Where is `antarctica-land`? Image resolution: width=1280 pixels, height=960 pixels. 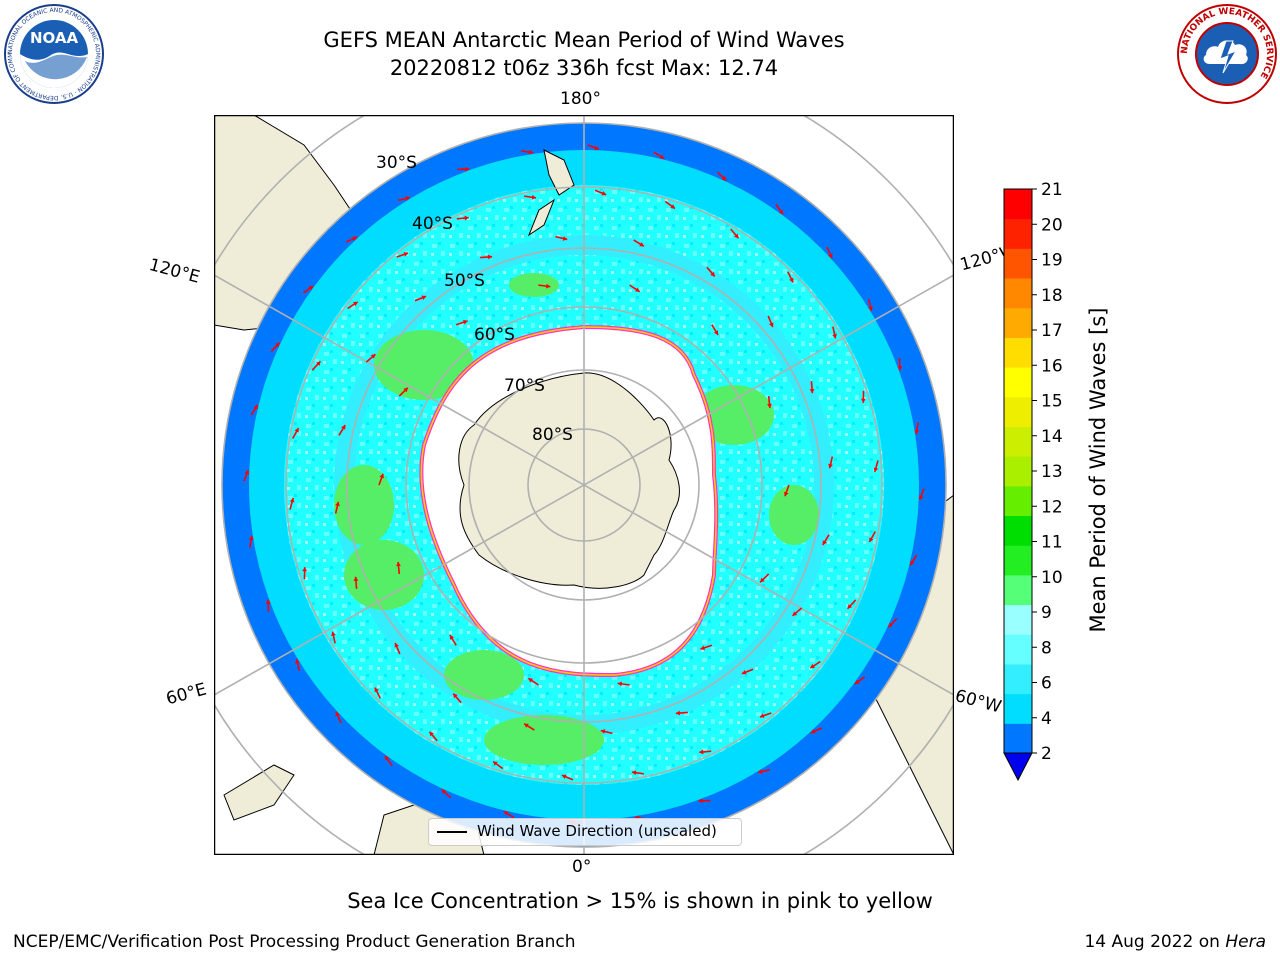
antarctica-land is located at coordinates (569, 480).